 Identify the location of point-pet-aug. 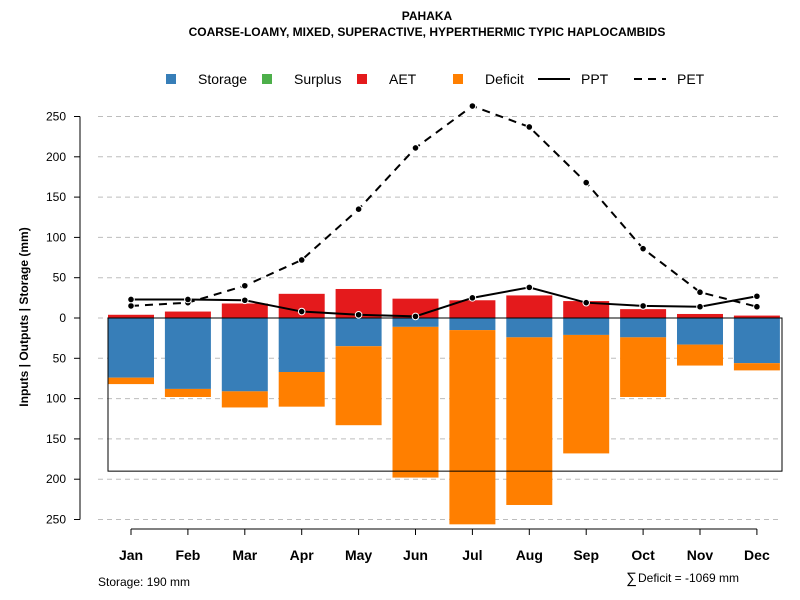
(529, 127).